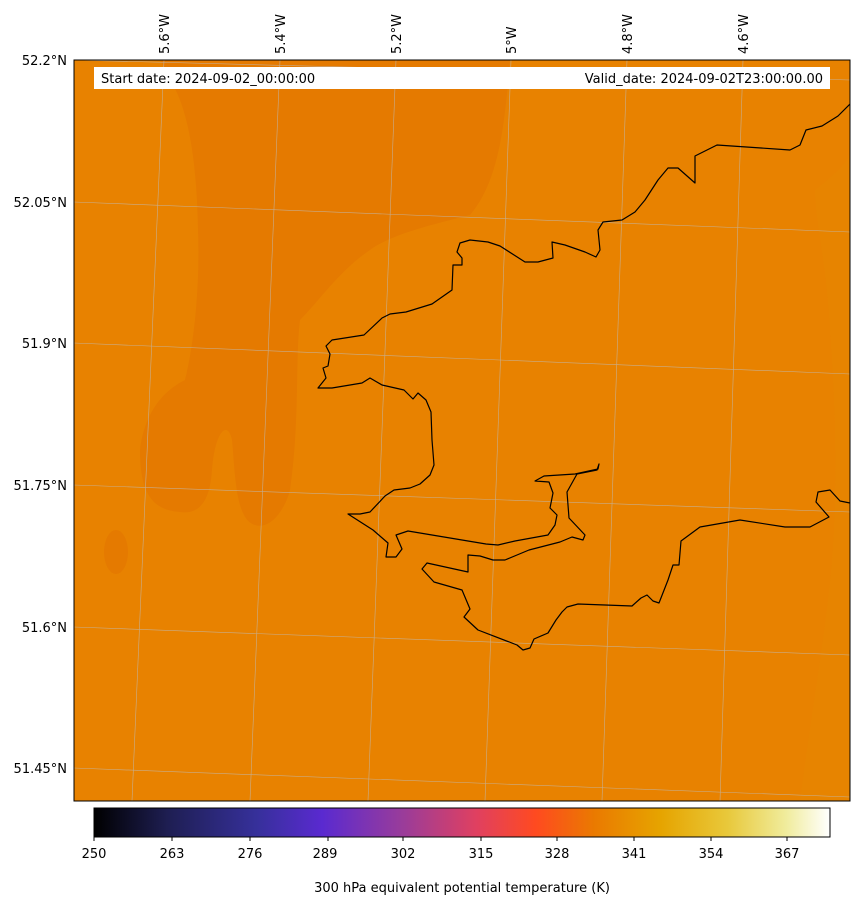  What do you see at coordinates (557, 854) in the screenshot?
I see `colorbar-tick-label: 328` at bounding box center [557, 854].